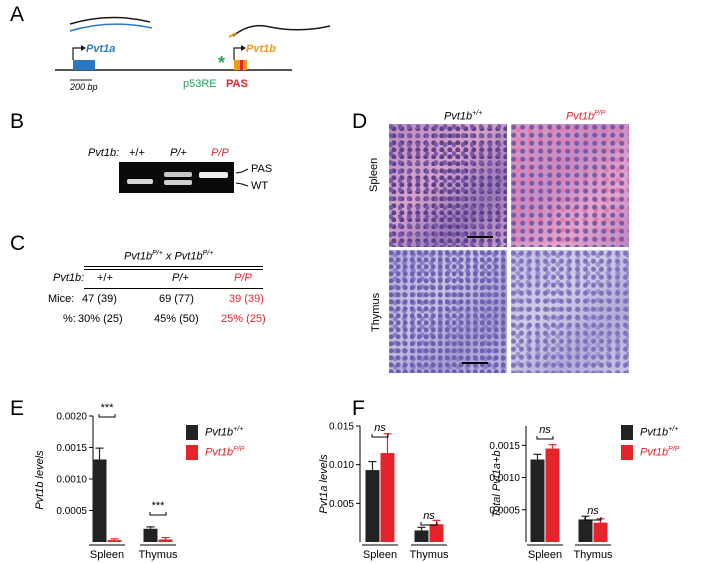  What do you see at coordinates (242, 177) in the screenshot?
I see `gel-band-pointers` at bounding box center [242, 177].